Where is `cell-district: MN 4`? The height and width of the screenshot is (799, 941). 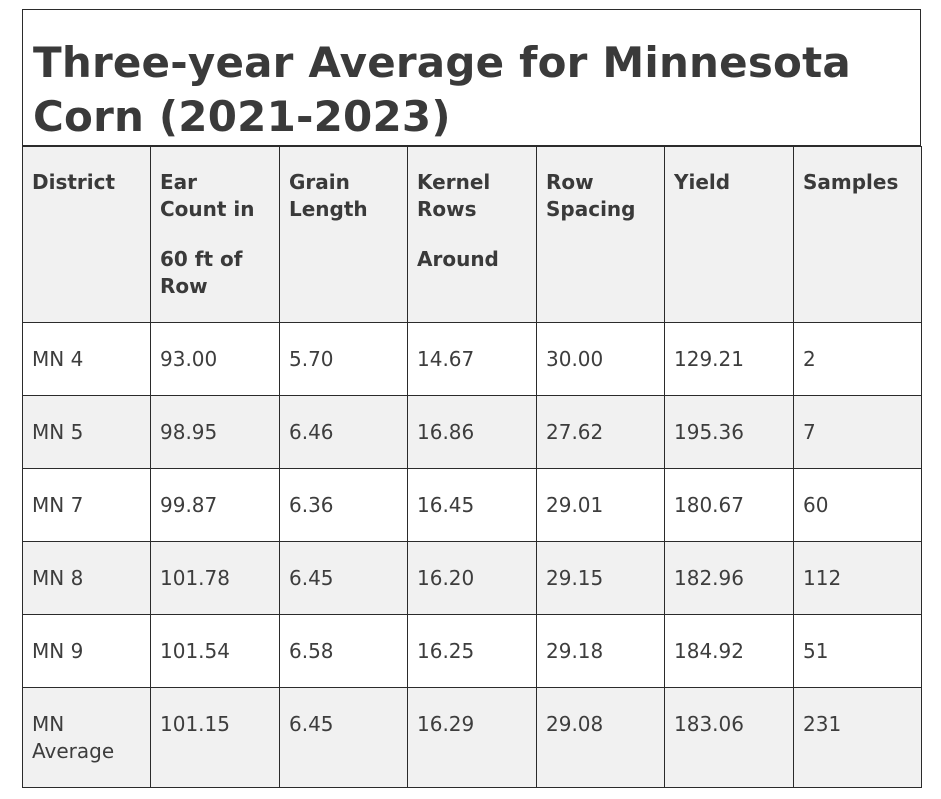 cell-district: MN 4 is located at coordinates (86, 359).